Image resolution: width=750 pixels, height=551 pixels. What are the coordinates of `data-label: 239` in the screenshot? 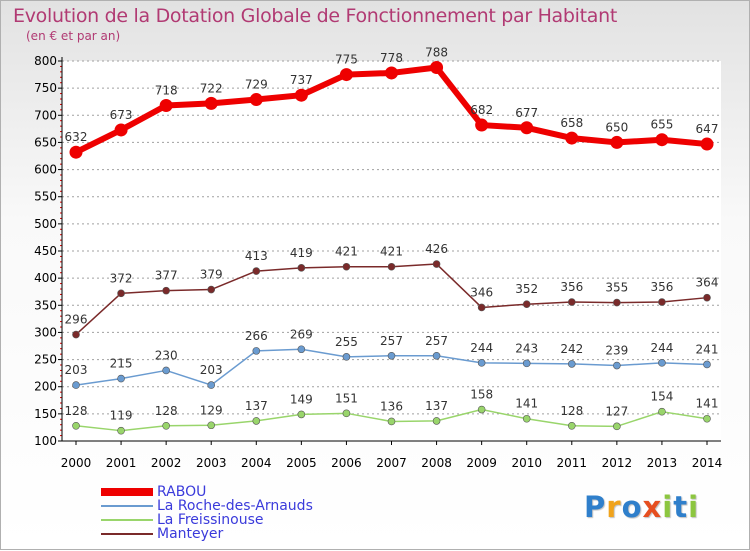 It's located at (616, 351).